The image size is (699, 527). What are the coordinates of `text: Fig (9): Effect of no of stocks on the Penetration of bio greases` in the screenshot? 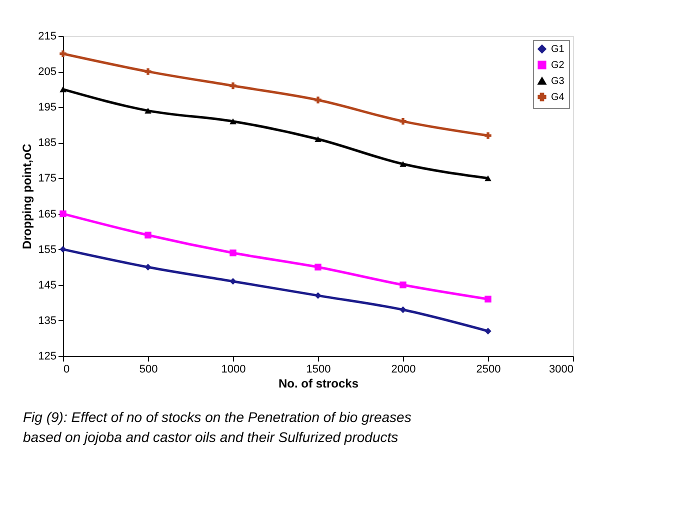 It's located at (217, 417).